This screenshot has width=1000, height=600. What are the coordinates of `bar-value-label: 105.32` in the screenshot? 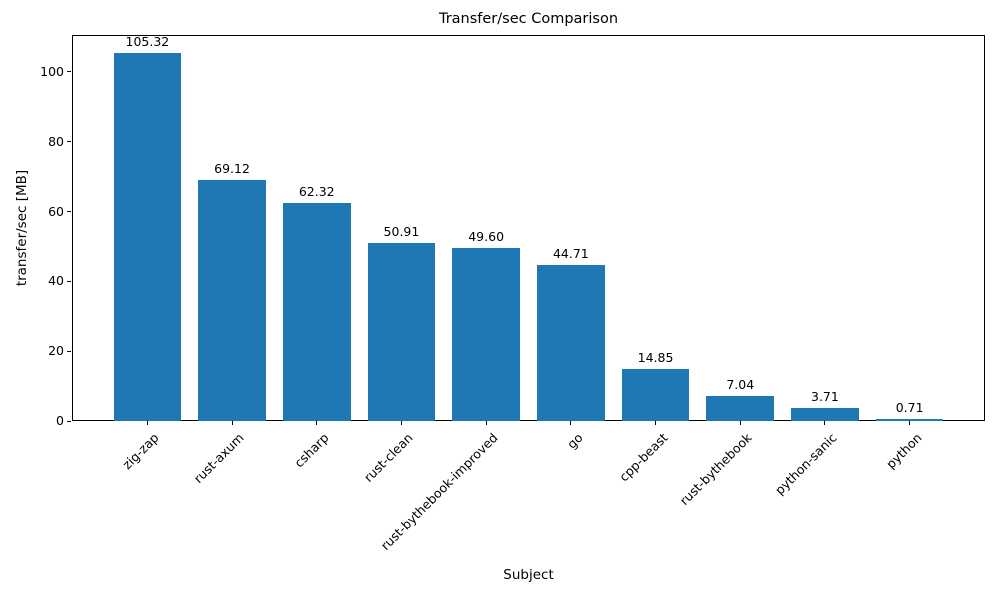 It's located at (147, 42).